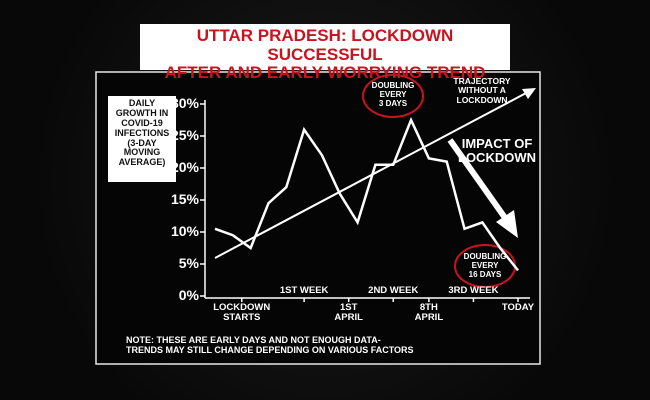 Image resolution: width=650 pixels, height=400 pixels. Describe the element at coordinates (473, 290) in the screenshot. I see `x-tick-label: 3RD WEEK` at that location.